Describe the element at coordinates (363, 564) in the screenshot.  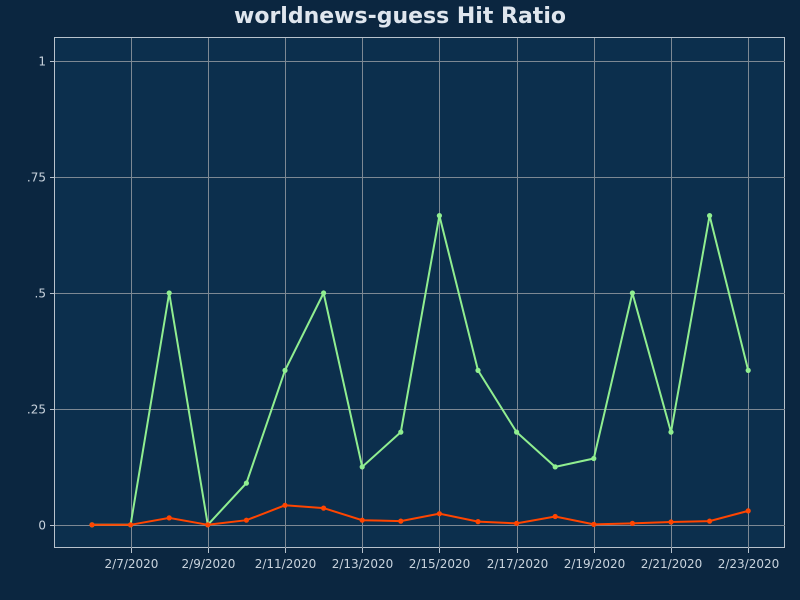
I see `x-tick-label: 2/13/2020` at that location.